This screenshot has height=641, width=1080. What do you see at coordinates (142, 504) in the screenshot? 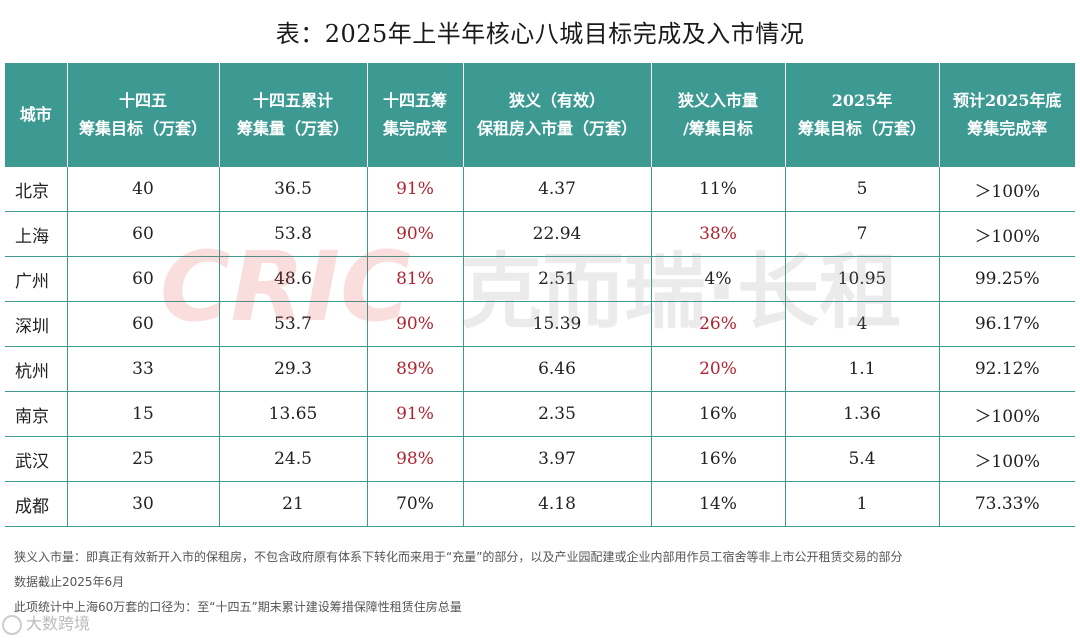
I see `target-cell: 30` at bounding box center [142, 504].